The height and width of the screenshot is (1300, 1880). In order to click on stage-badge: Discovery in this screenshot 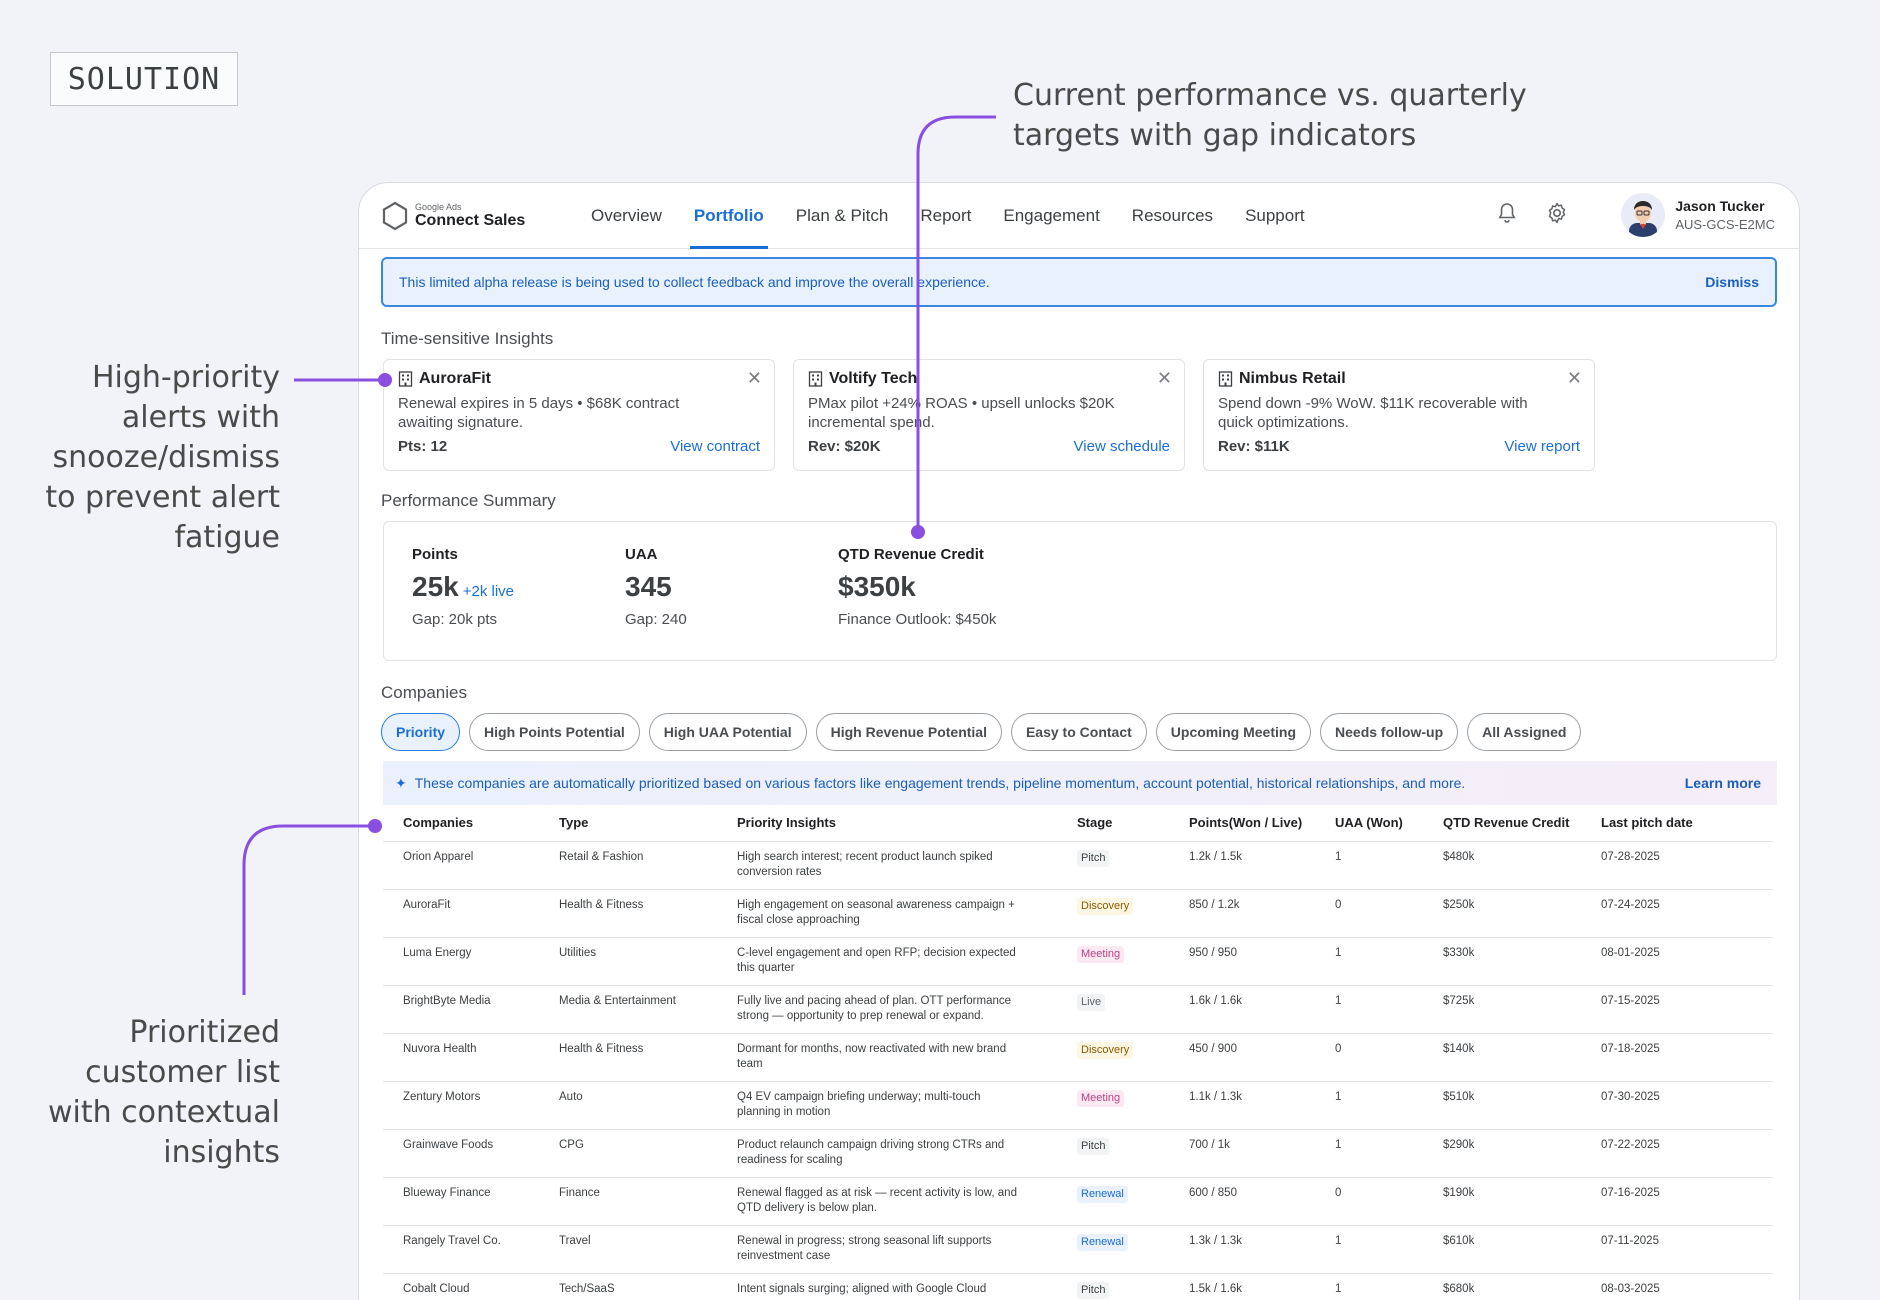, I will do `click(1105, 1050)`.